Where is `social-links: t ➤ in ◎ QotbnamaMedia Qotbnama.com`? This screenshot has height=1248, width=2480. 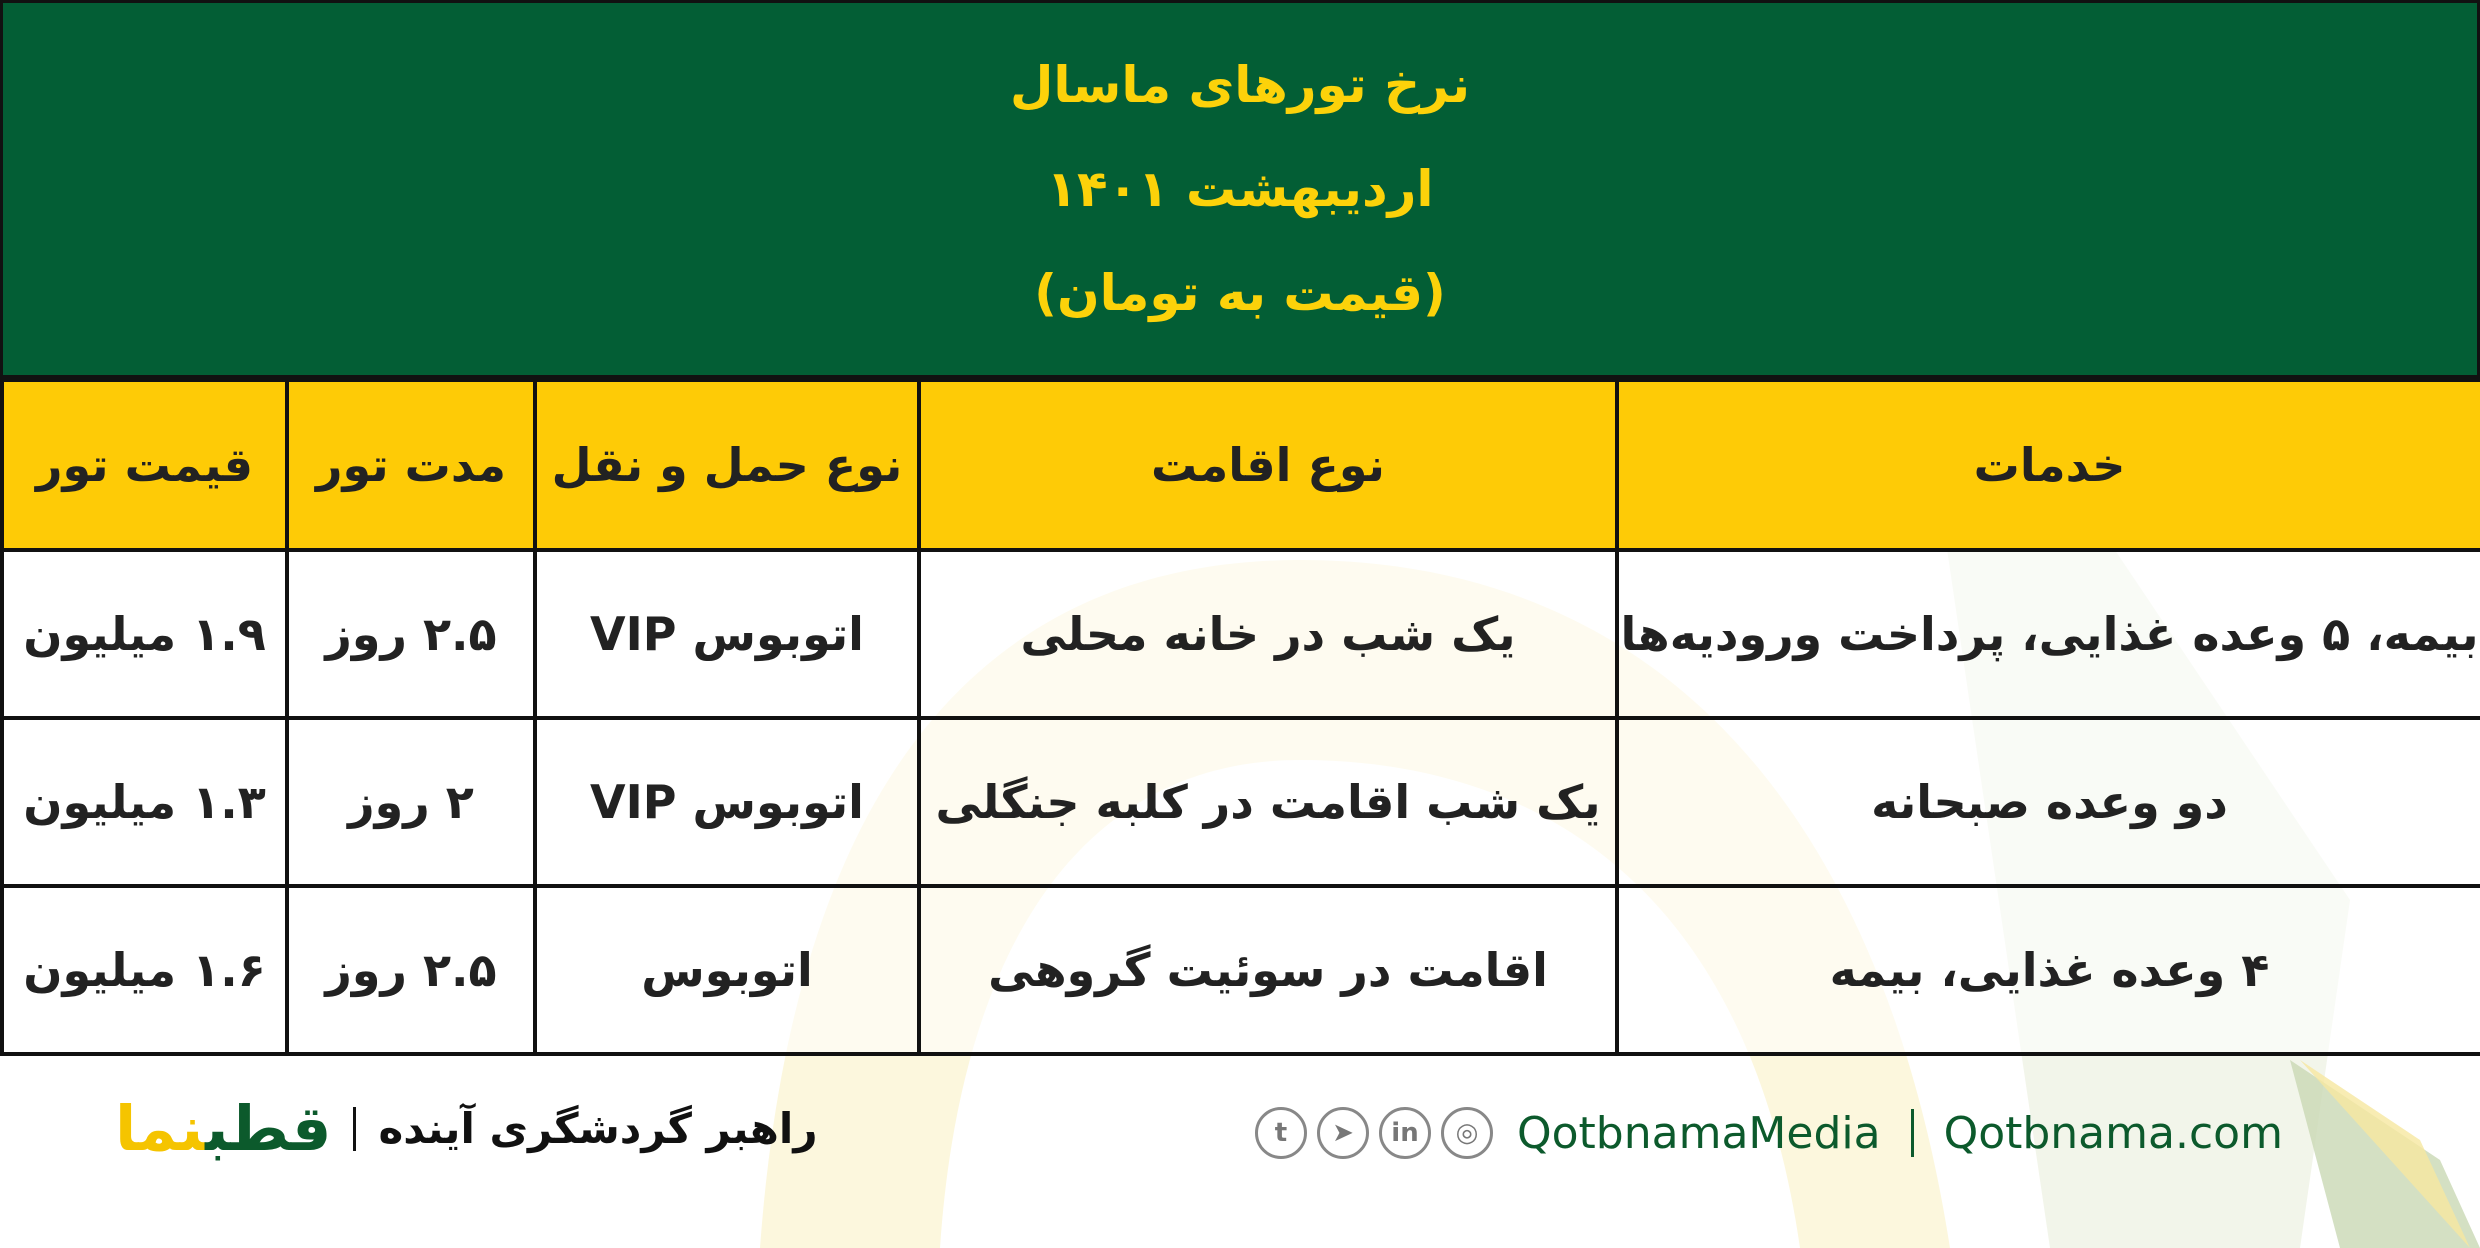 social-links: t ➤ in ◎ QotbnamaMedia Qotbnama.com is located at coordinates (1769, 1133).